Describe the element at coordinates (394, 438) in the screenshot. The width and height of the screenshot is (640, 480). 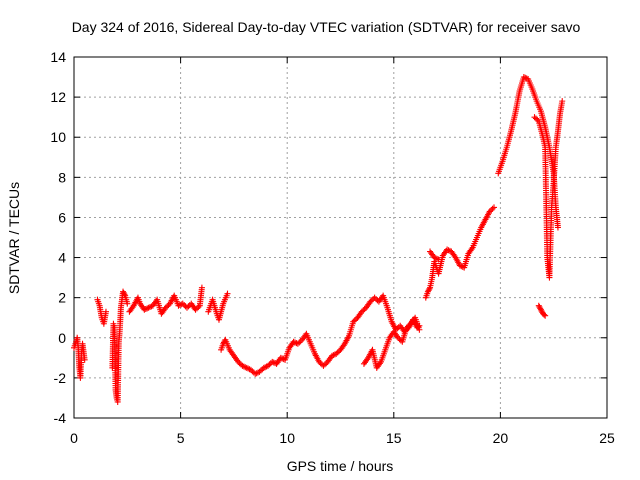
I see `x-tick-label: 15` at that location.